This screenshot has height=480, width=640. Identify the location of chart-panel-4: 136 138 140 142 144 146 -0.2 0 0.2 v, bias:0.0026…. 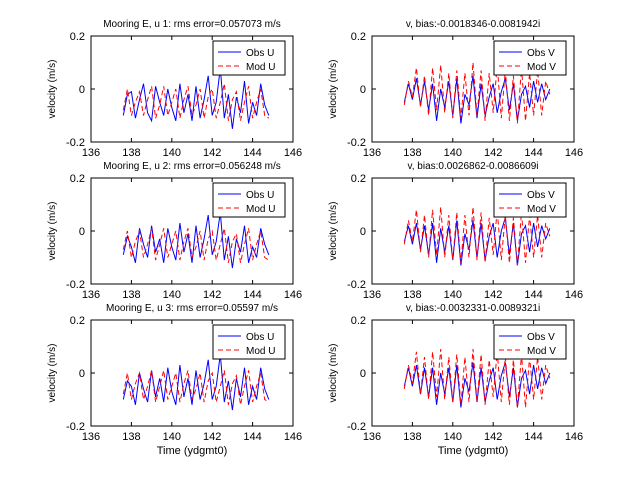
(455, 231).